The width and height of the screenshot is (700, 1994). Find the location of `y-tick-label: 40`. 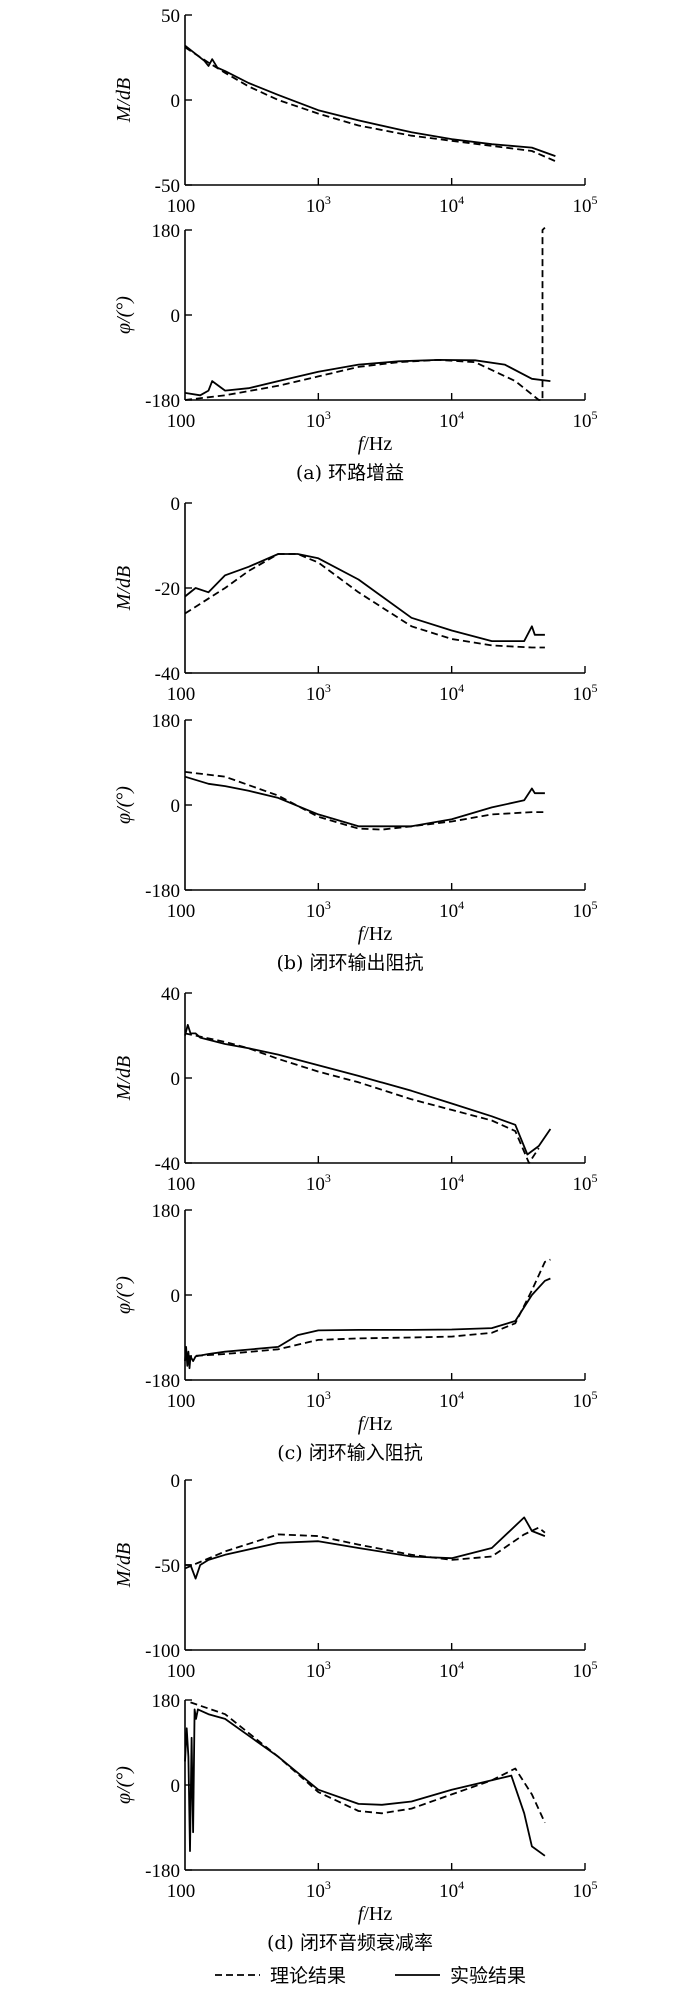

y-tick-label: 40 is located at coordinates (170, 994).